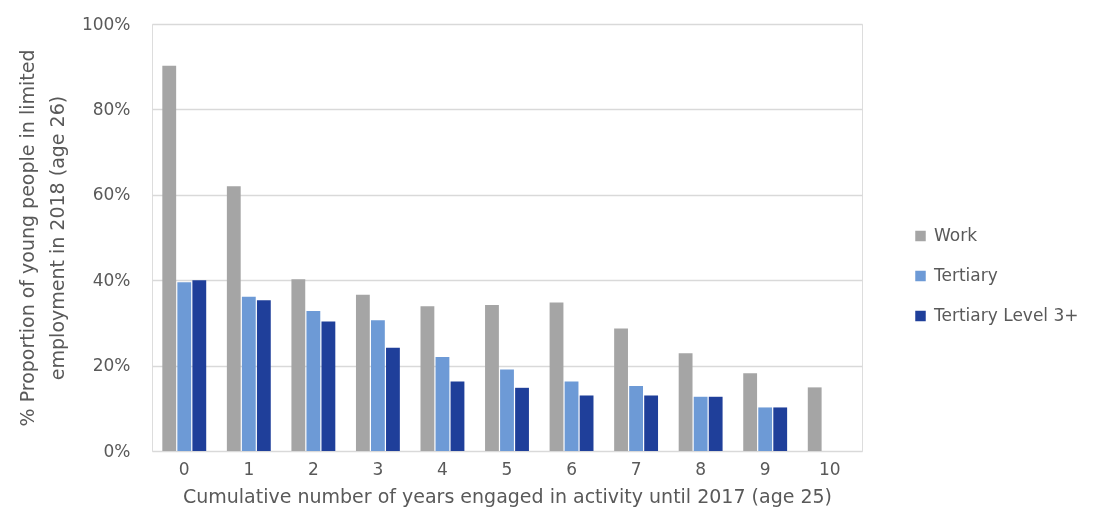 This screenshot has width=1102, height=529. I want to click on y-tick-label: 0%, so click(117, 450).